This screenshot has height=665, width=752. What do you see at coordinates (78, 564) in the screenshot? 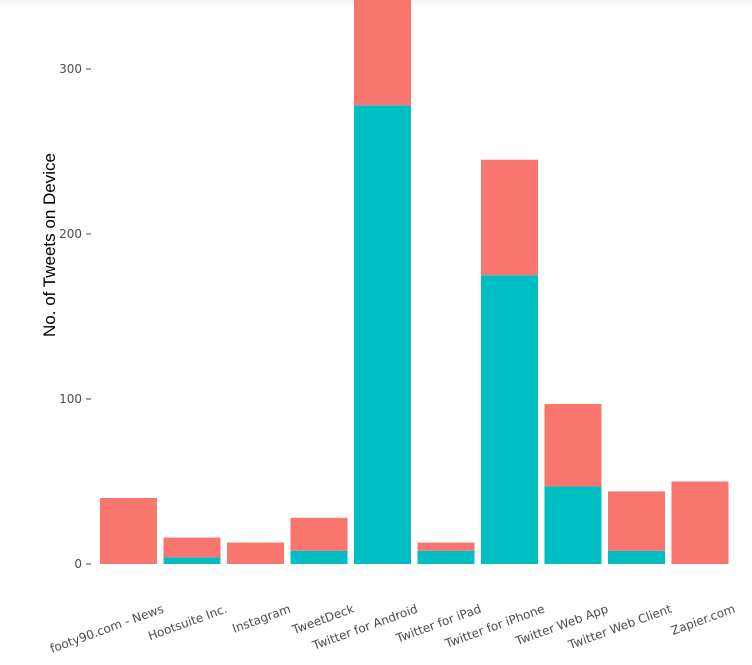
I see `y-tick-label: 0` at bounding box center [78, 564].